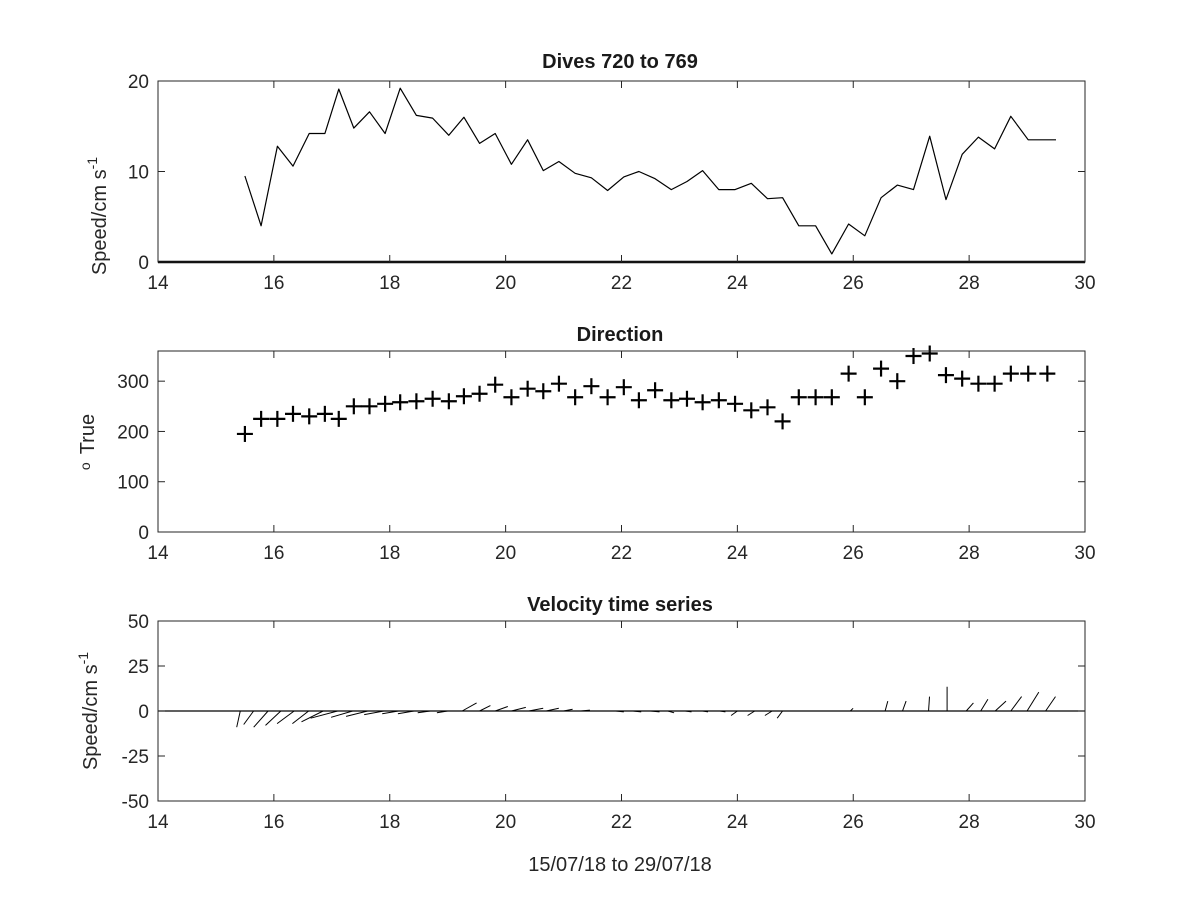  I want to click on direction-xtick-label: 18, so click(389, 553).